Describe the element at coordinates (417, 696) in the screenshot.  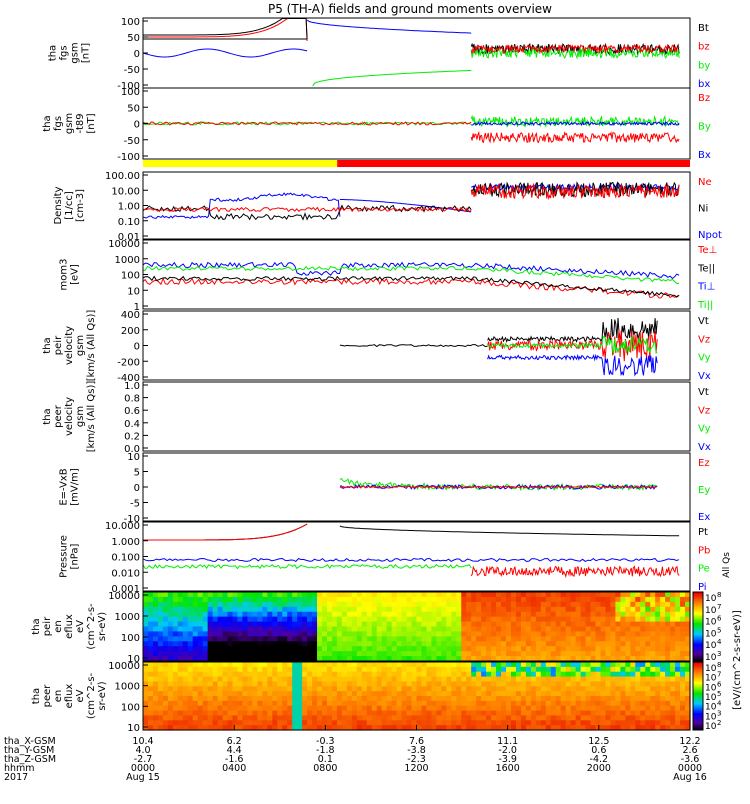
I see `electron-spectrogram` at that location.